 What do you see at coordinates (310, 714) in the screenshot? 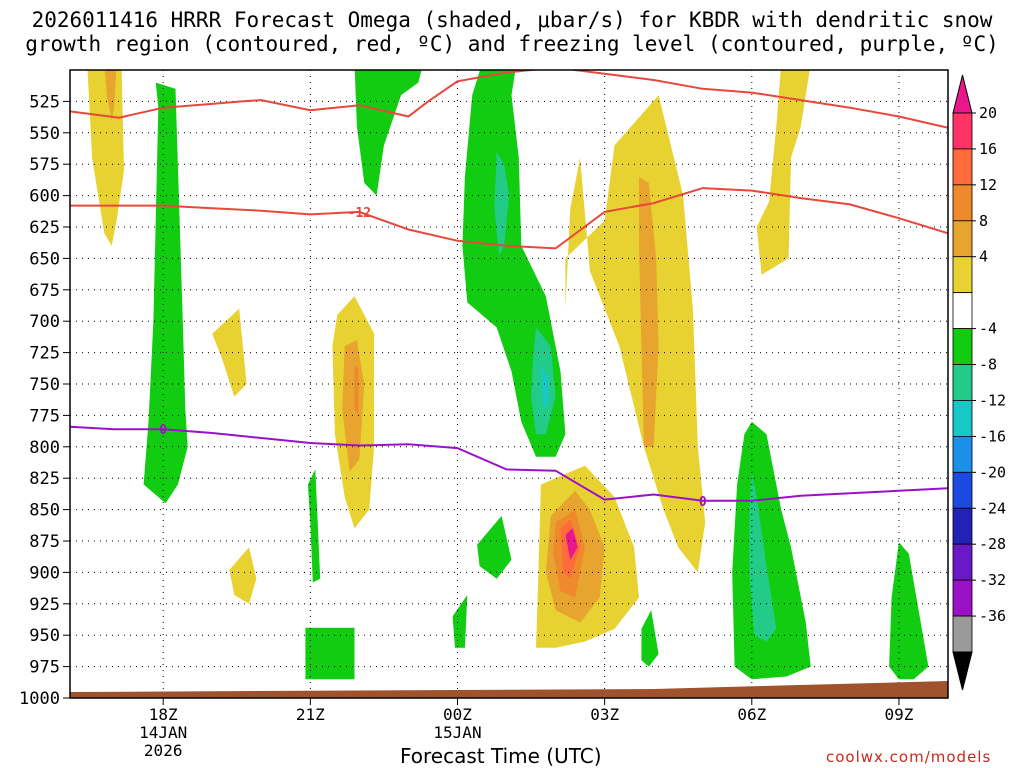
I see `x-tick-label: 21Z` at bounding box center [310, 714].